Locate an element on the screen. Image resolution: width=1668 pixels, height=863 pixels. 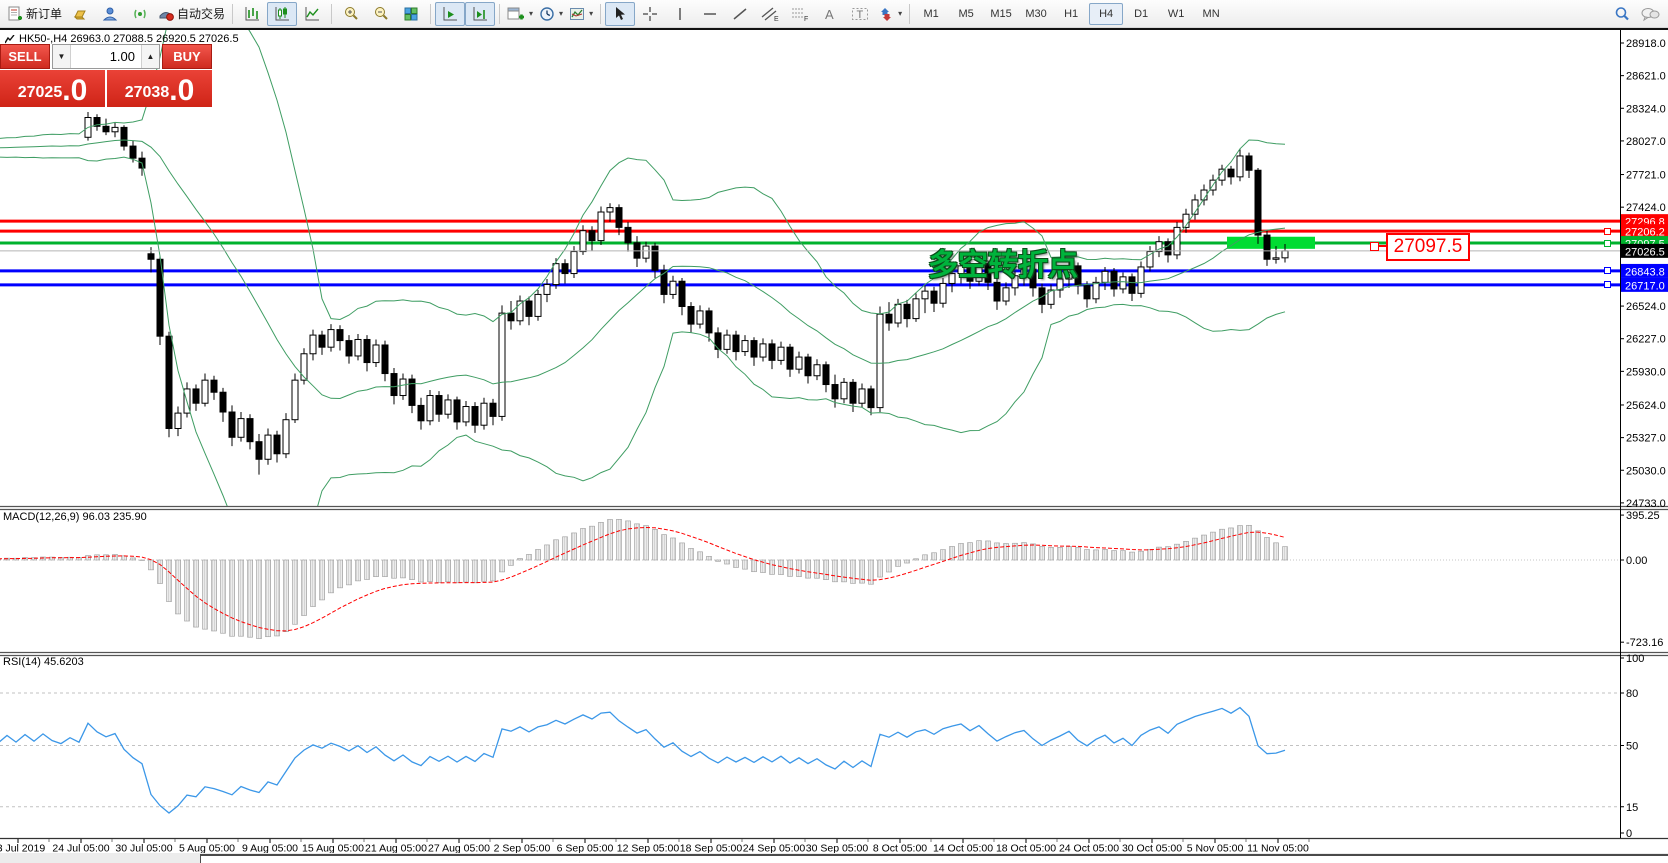
candlestick-chart-button is located at coordinates (282, 13).